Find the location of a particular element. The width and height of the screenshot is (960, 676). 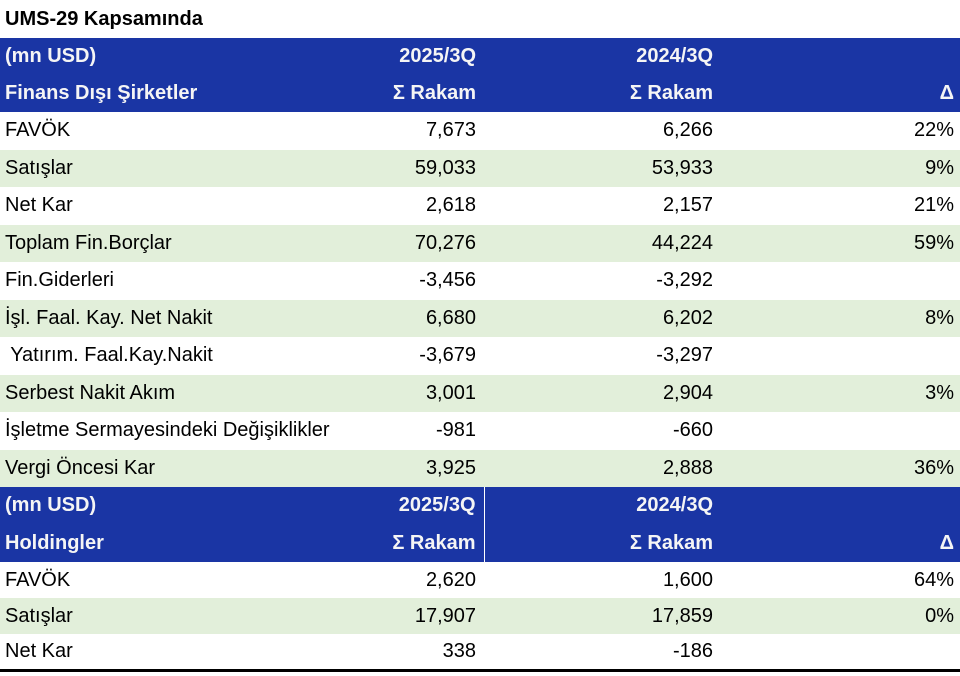

section1-header-period-row: (mn USD) 2025/3Q 2024/3Q is located at coordinates (480, 56).